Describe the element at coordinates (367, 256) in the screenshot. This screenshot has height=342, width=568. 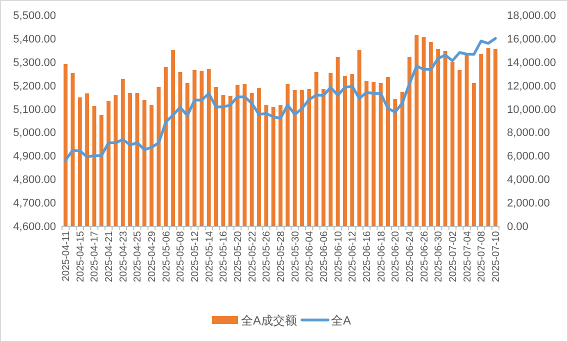
I see `x-tick-label: 2025-06-16` at that location.